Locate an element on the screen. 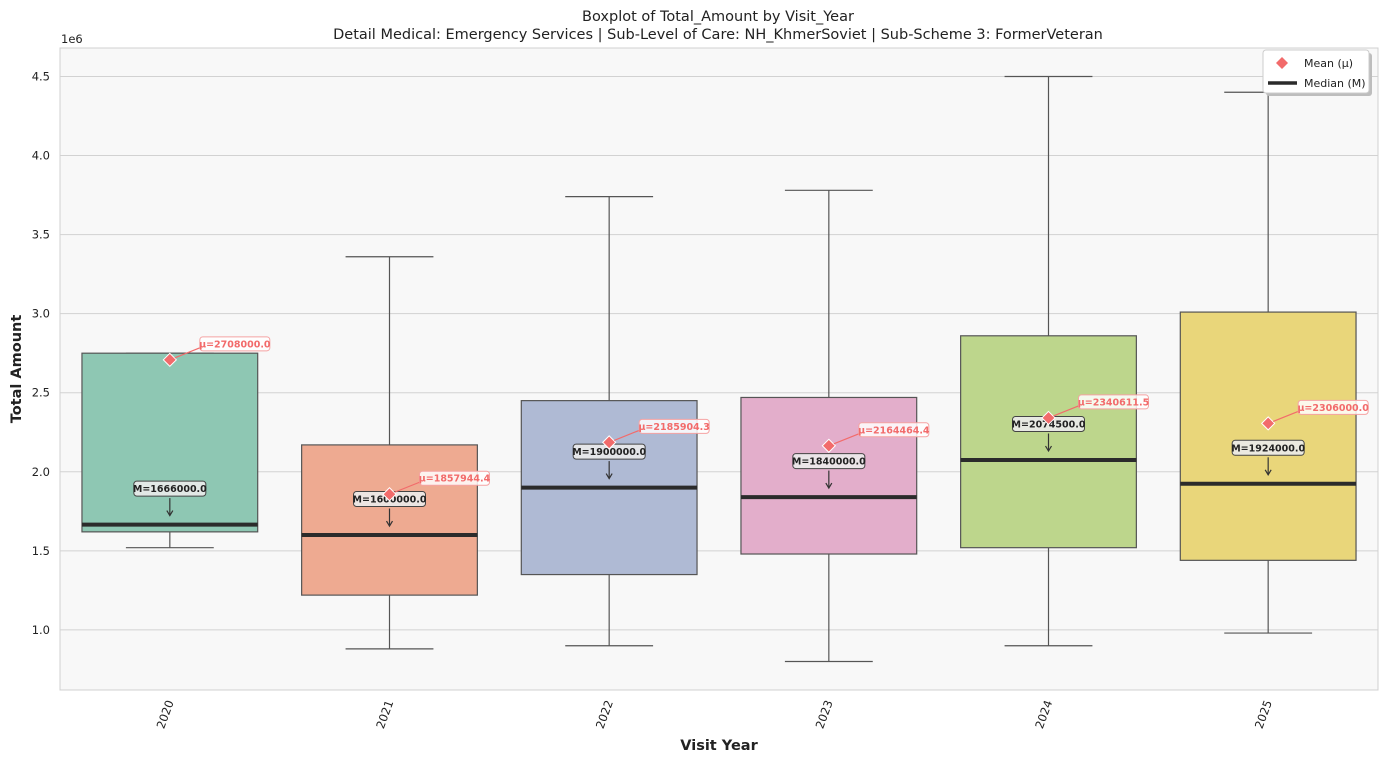 Image resolution: width=1387 pixels, height=763 pixels. x-axis-label: Visit Year is located at coordinates (719, 746).